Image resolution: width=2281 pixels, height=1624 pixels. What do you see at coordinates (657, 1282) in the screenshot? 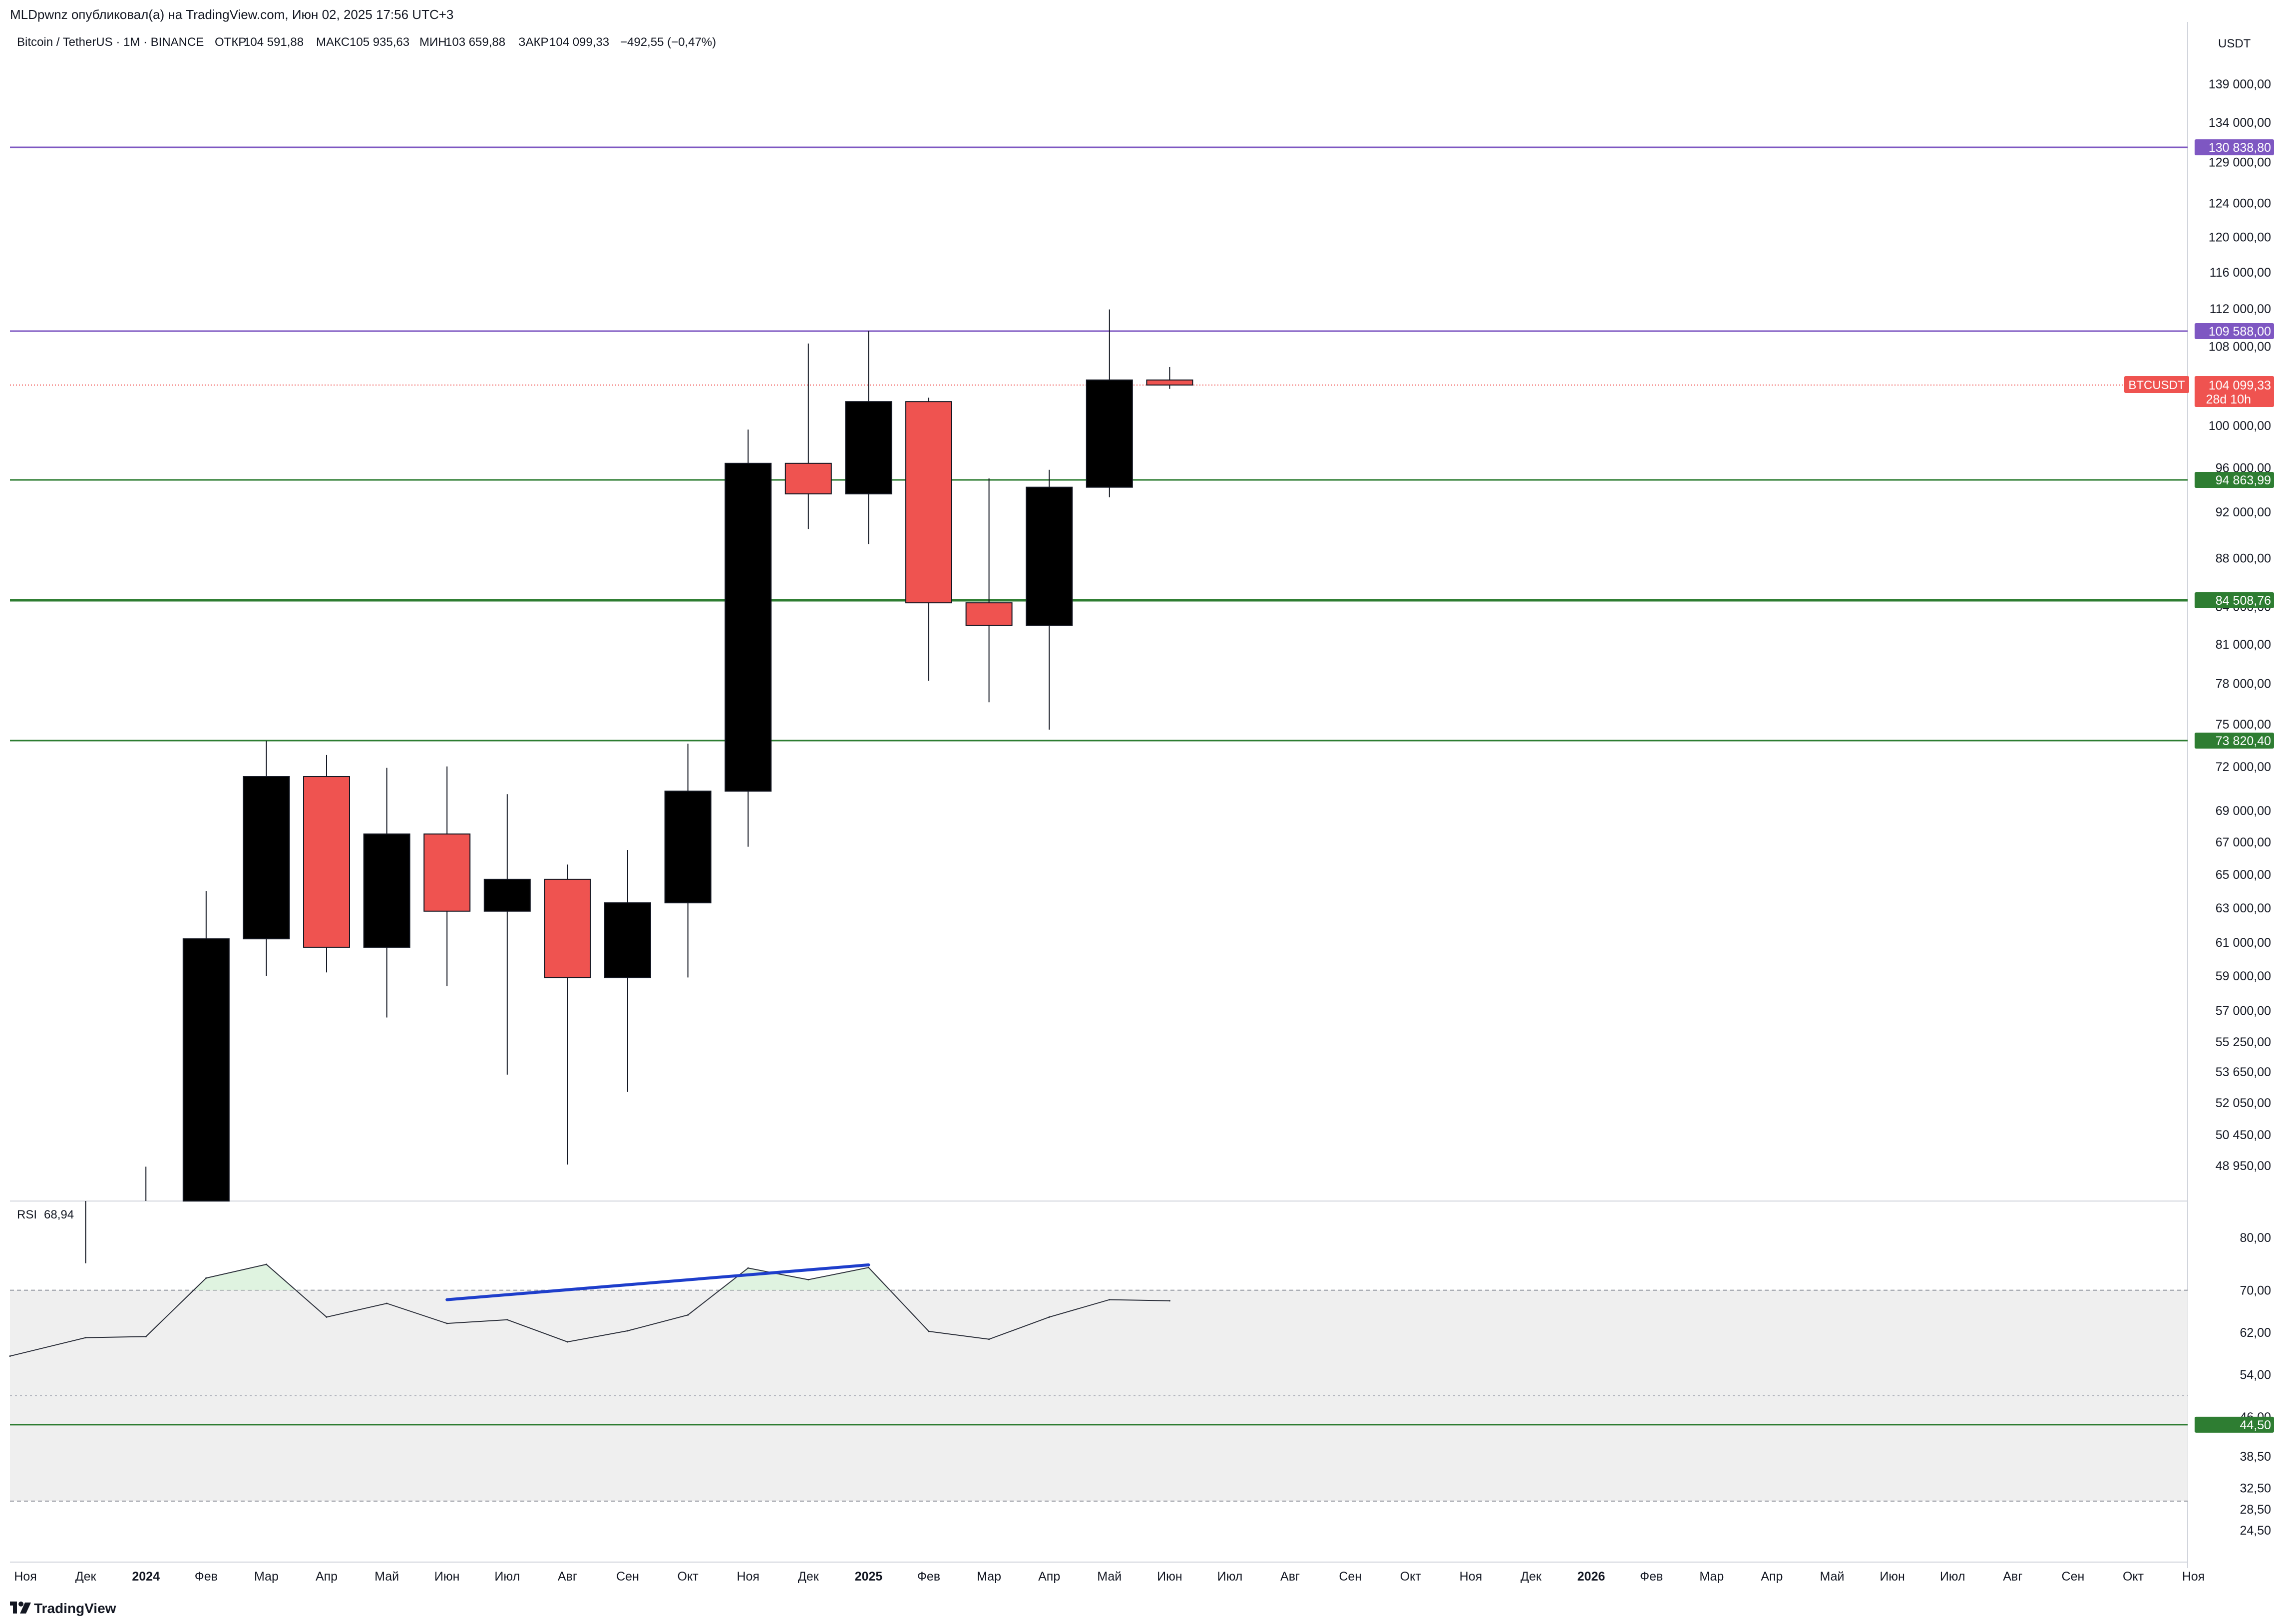
I see `rsi-divergence-trendline` at bounding box center [657, 1282].